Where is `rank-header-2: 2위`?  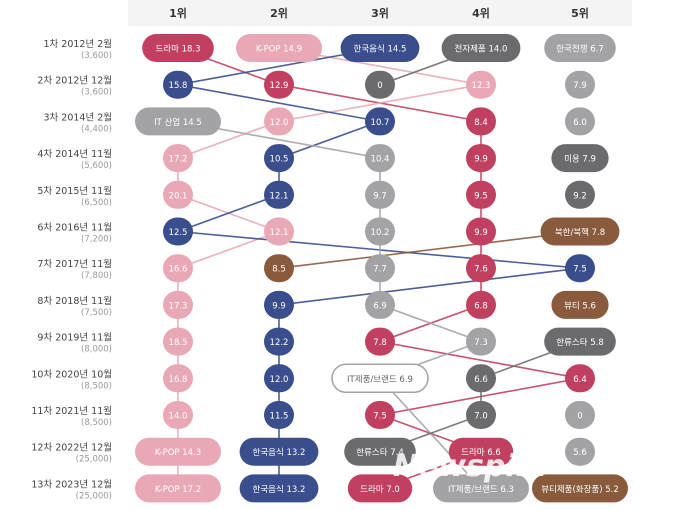
rank-header-2: 2위 is located at coordinates (279, 13).